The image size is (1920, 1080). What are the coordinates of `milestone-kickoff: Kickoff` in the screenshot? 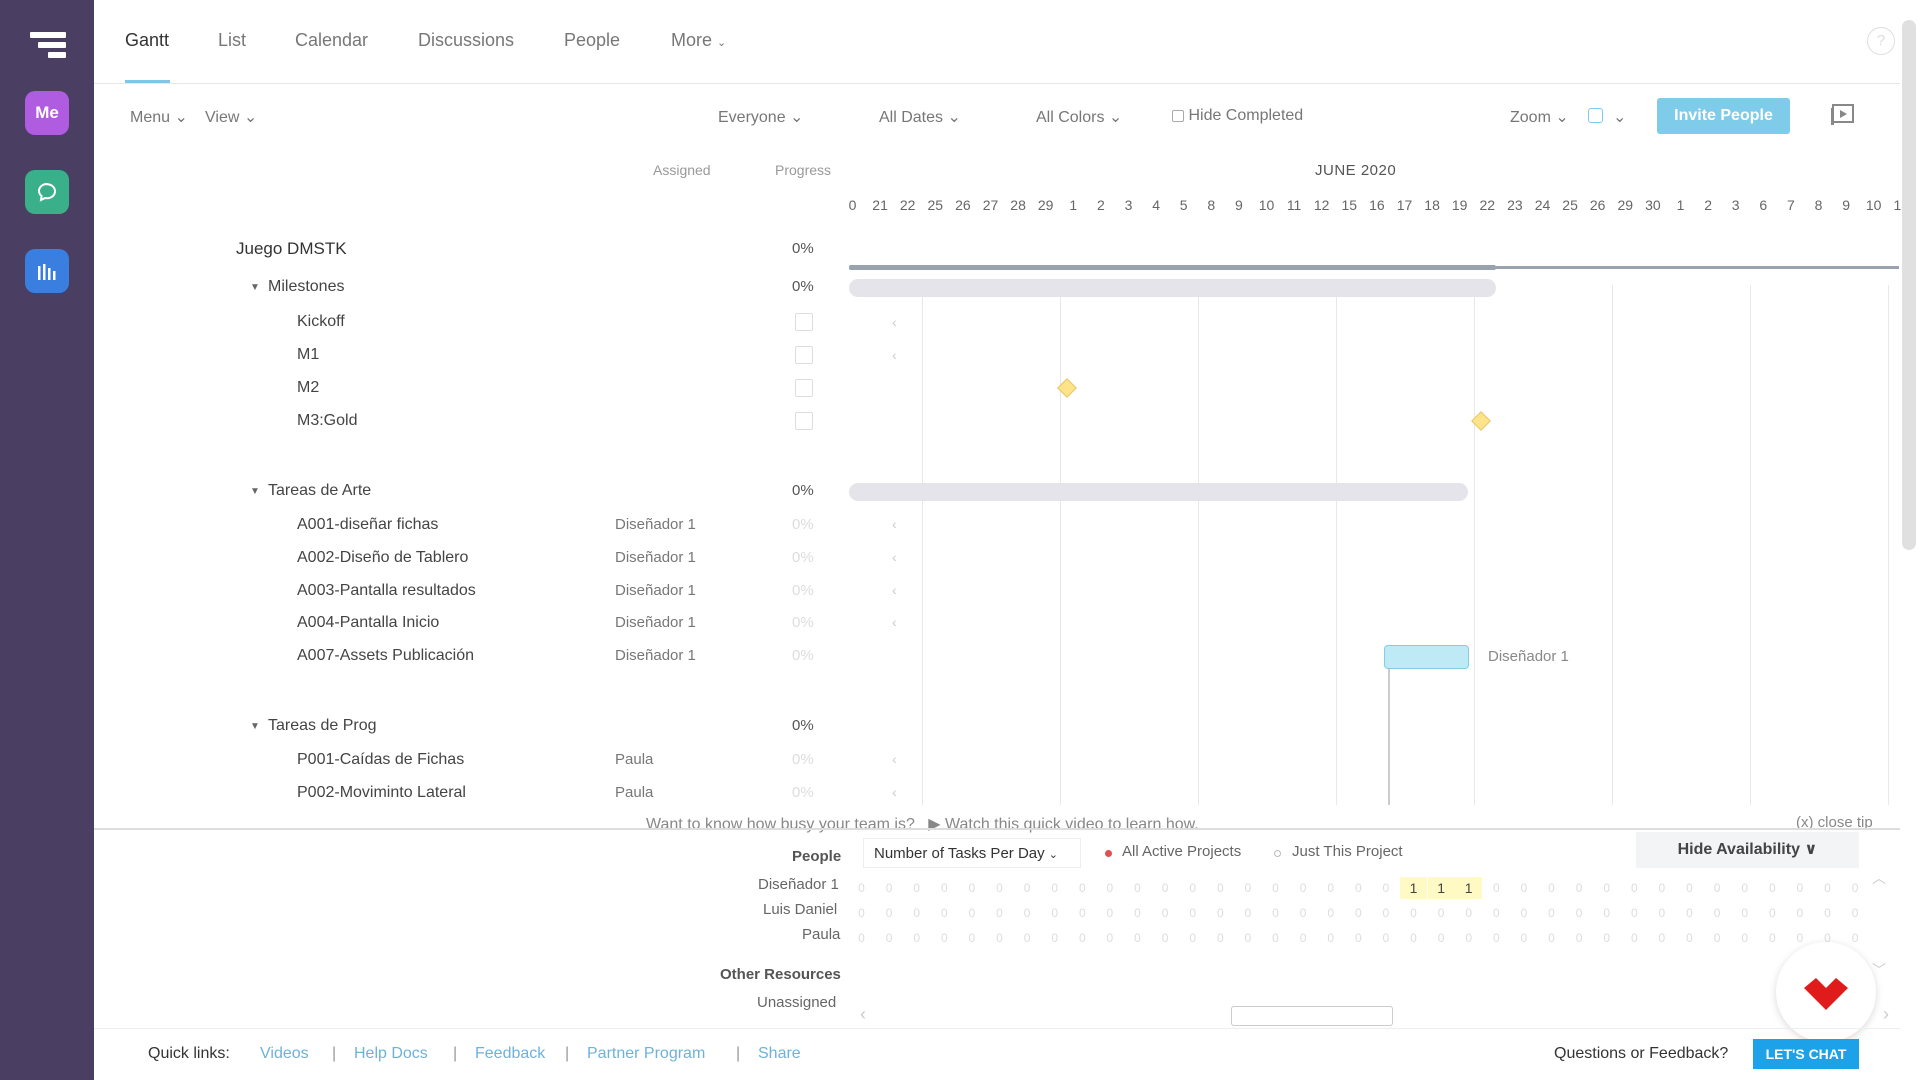 It's located at (321, 321).